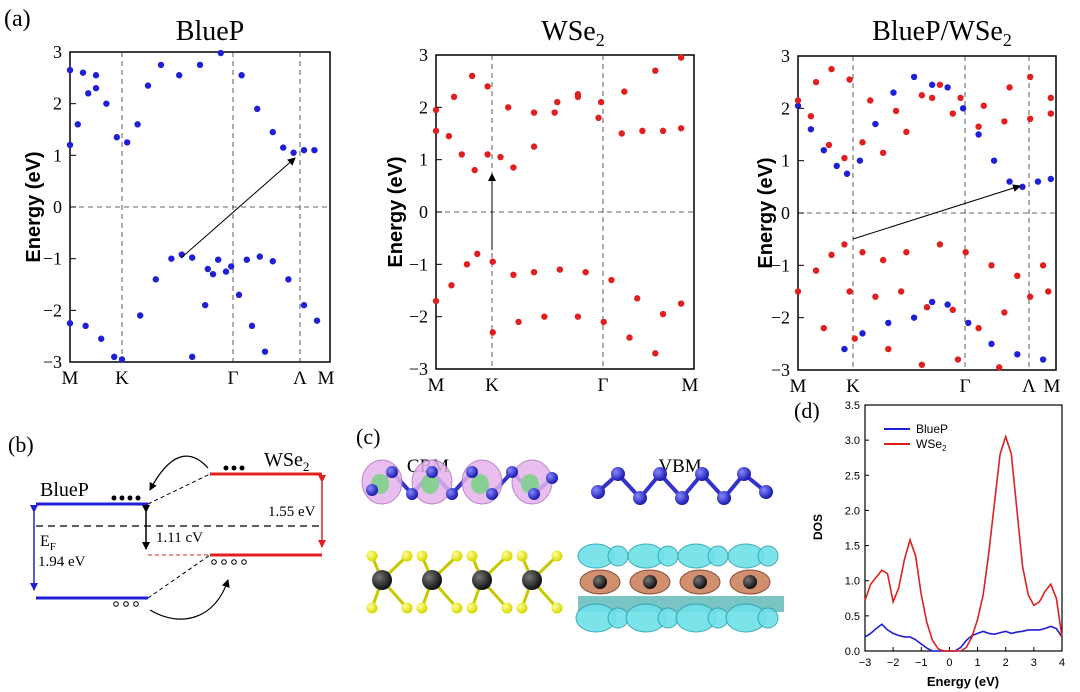 The height and width of the screenshot is (692, 1080). I want to click on dos-line-wse2, so click(963, 543).